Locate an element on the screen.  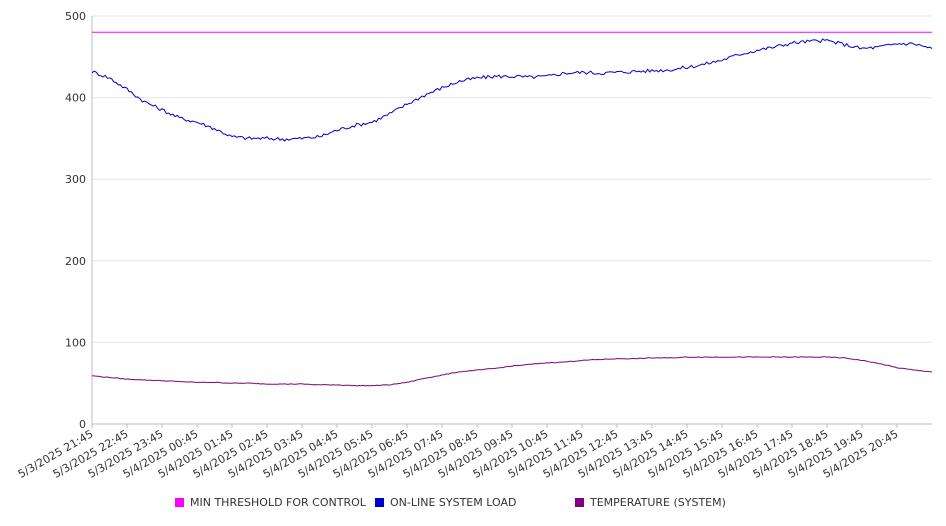
y-tick-label: 0 is located at coordinates (82, 424).